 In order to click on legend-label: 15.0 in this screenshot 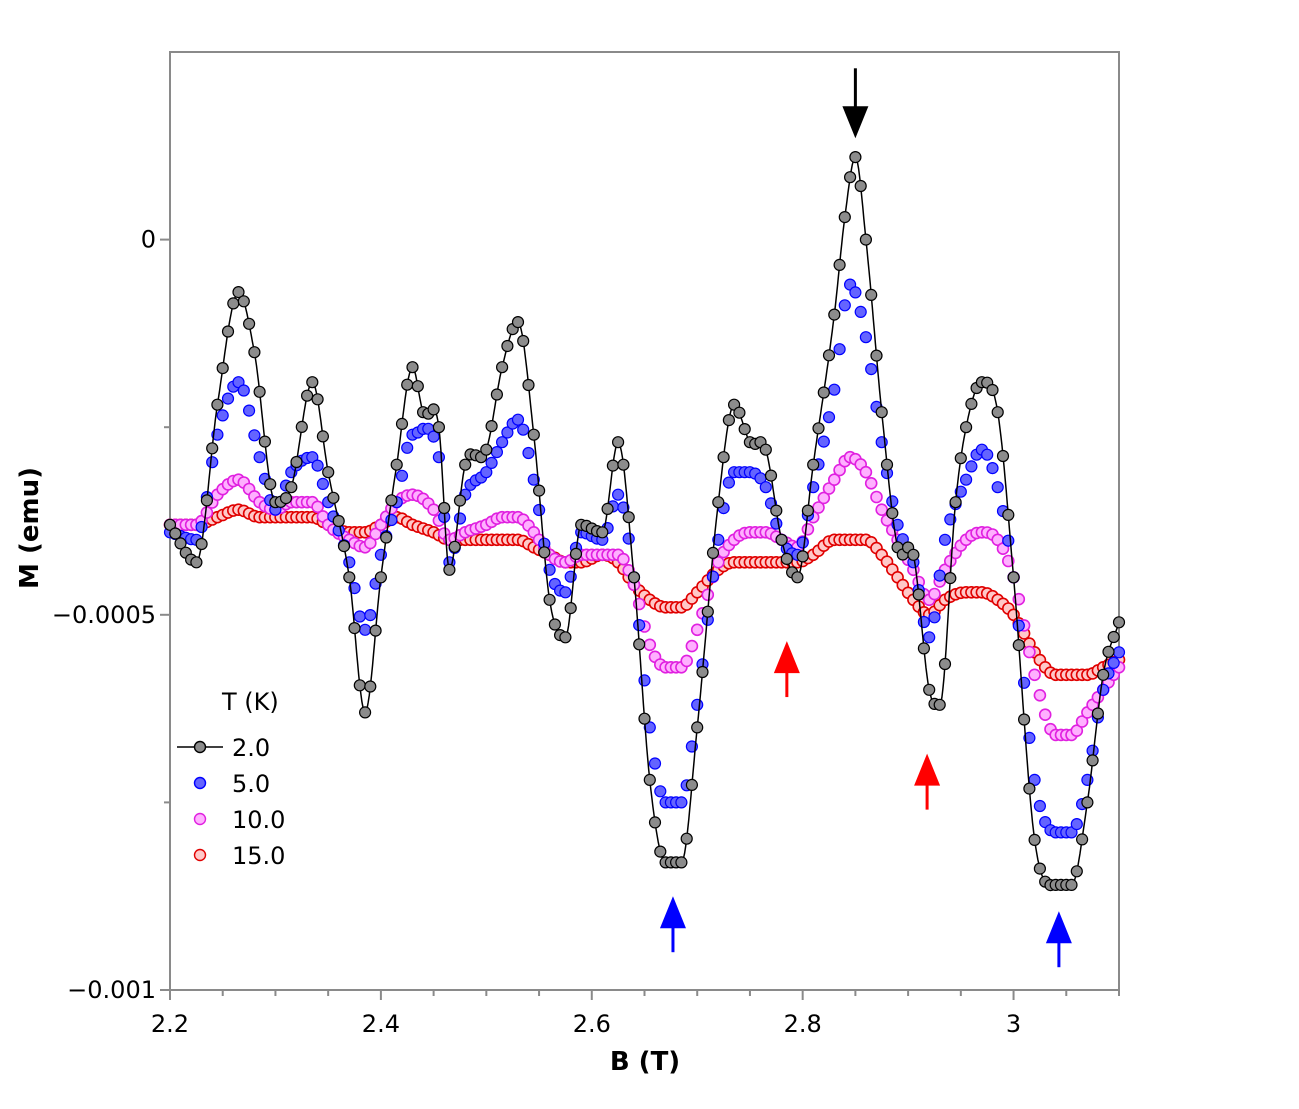, I will do `click(258, 856)`.